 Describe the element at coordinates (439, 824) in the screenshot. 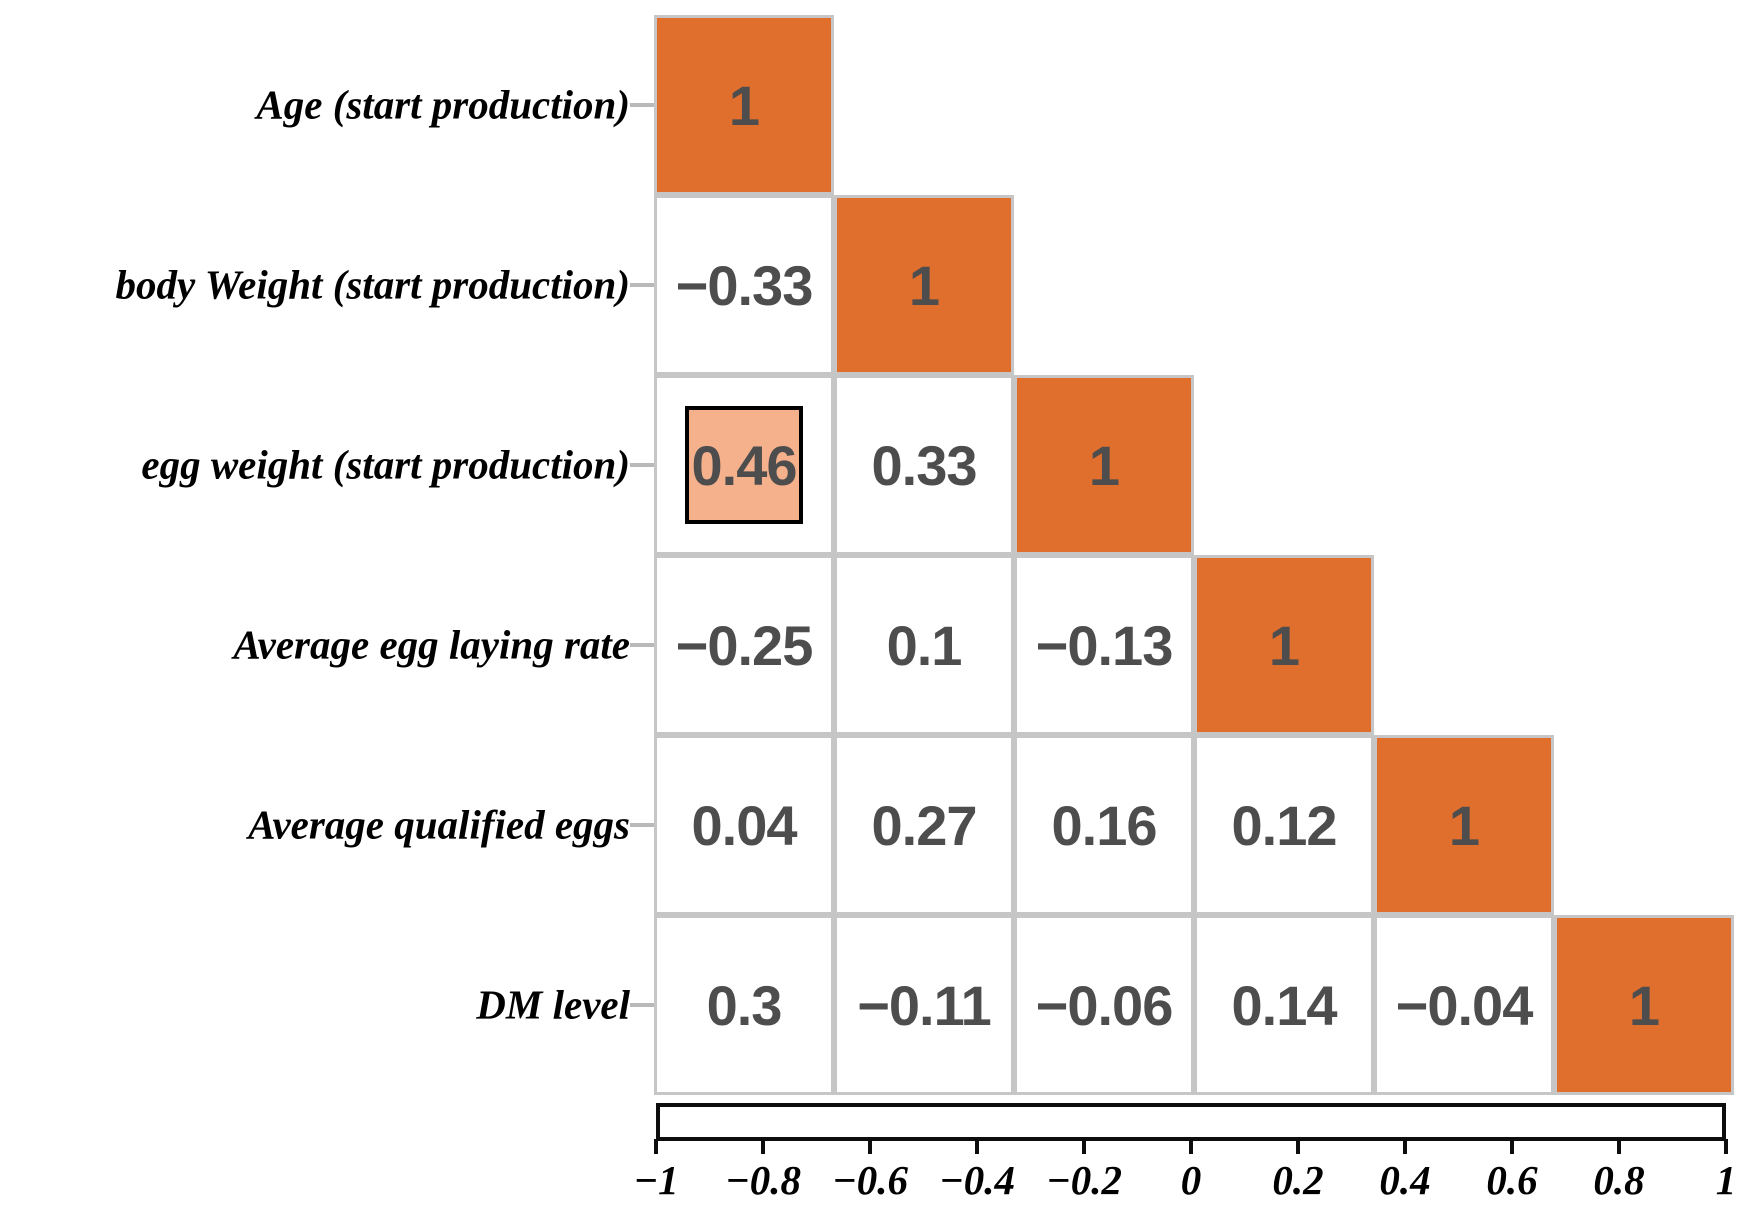

I see `row-label-4: Average qualified eggs` at that location.